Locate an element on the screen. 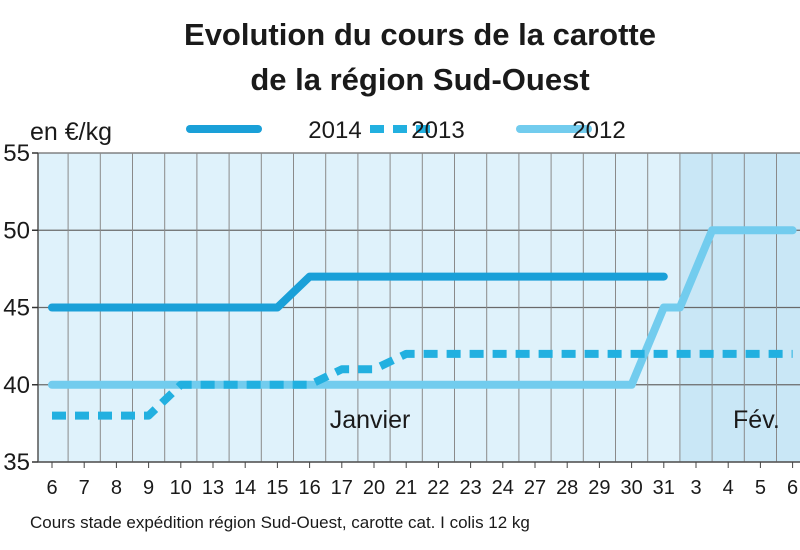  xtick-label-15: 15 is located at coordinates (277, 488).